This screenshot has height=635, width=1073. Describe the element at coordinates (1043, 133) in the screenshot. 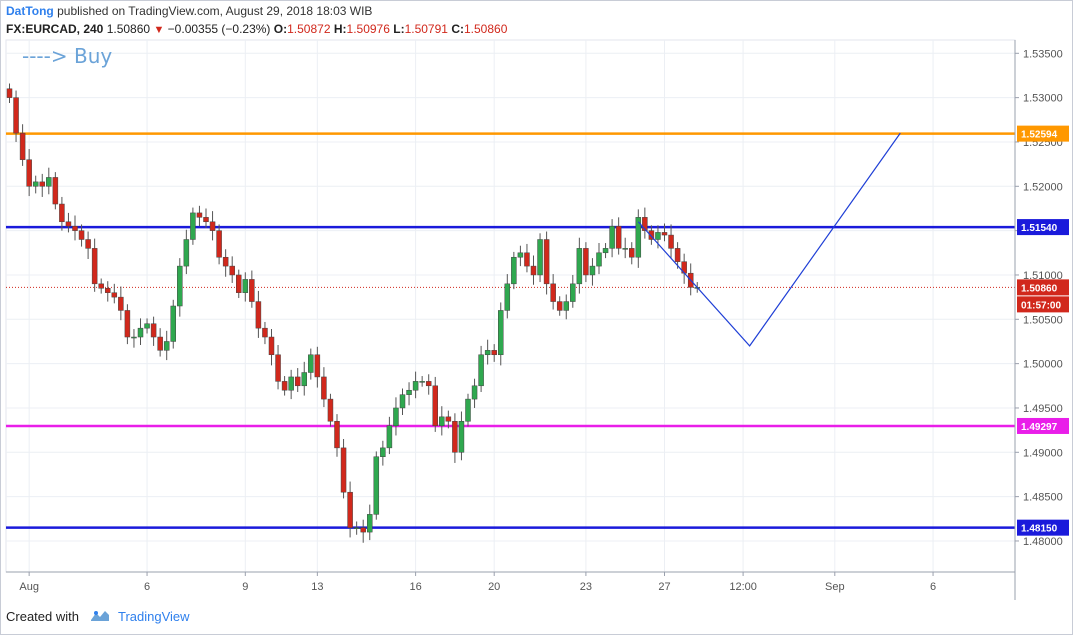

I see `level-tag` at that location.